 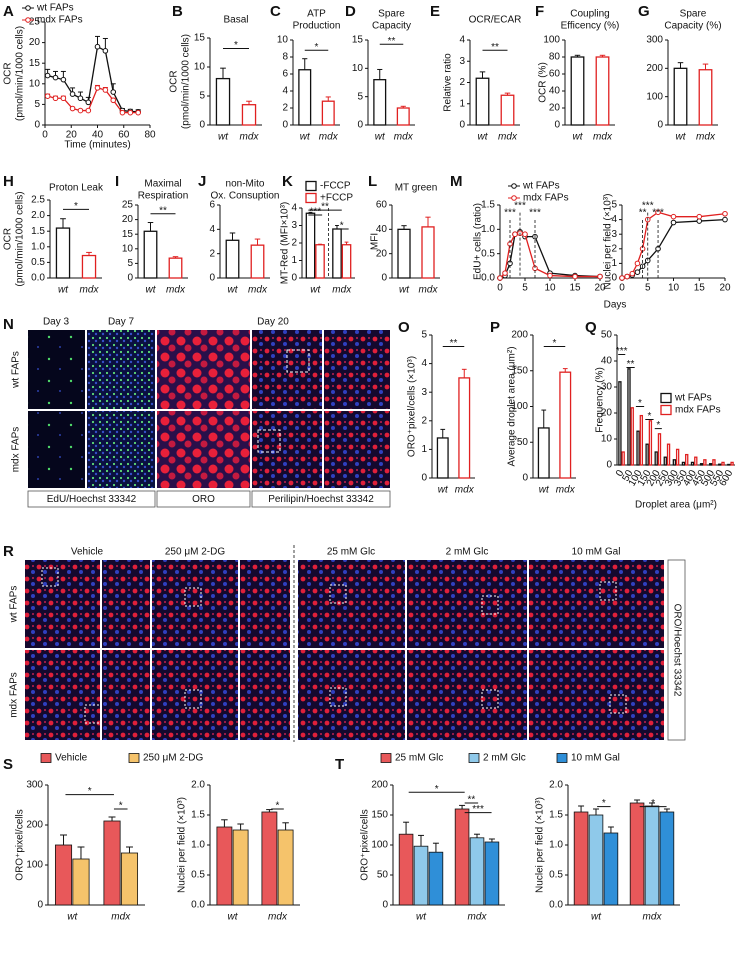 I want to click on chart-title: Basal, so click(x=235, y=20).